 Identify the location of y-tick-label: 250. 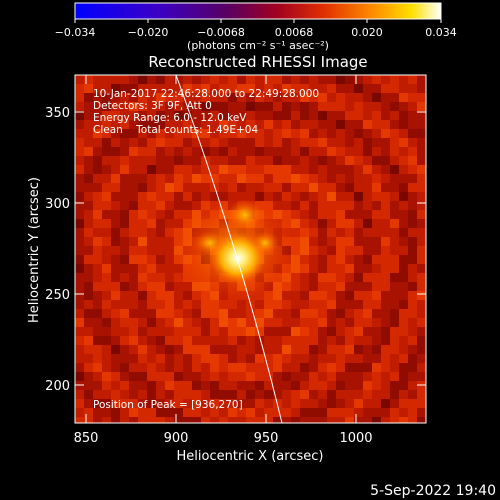
(57, 295).